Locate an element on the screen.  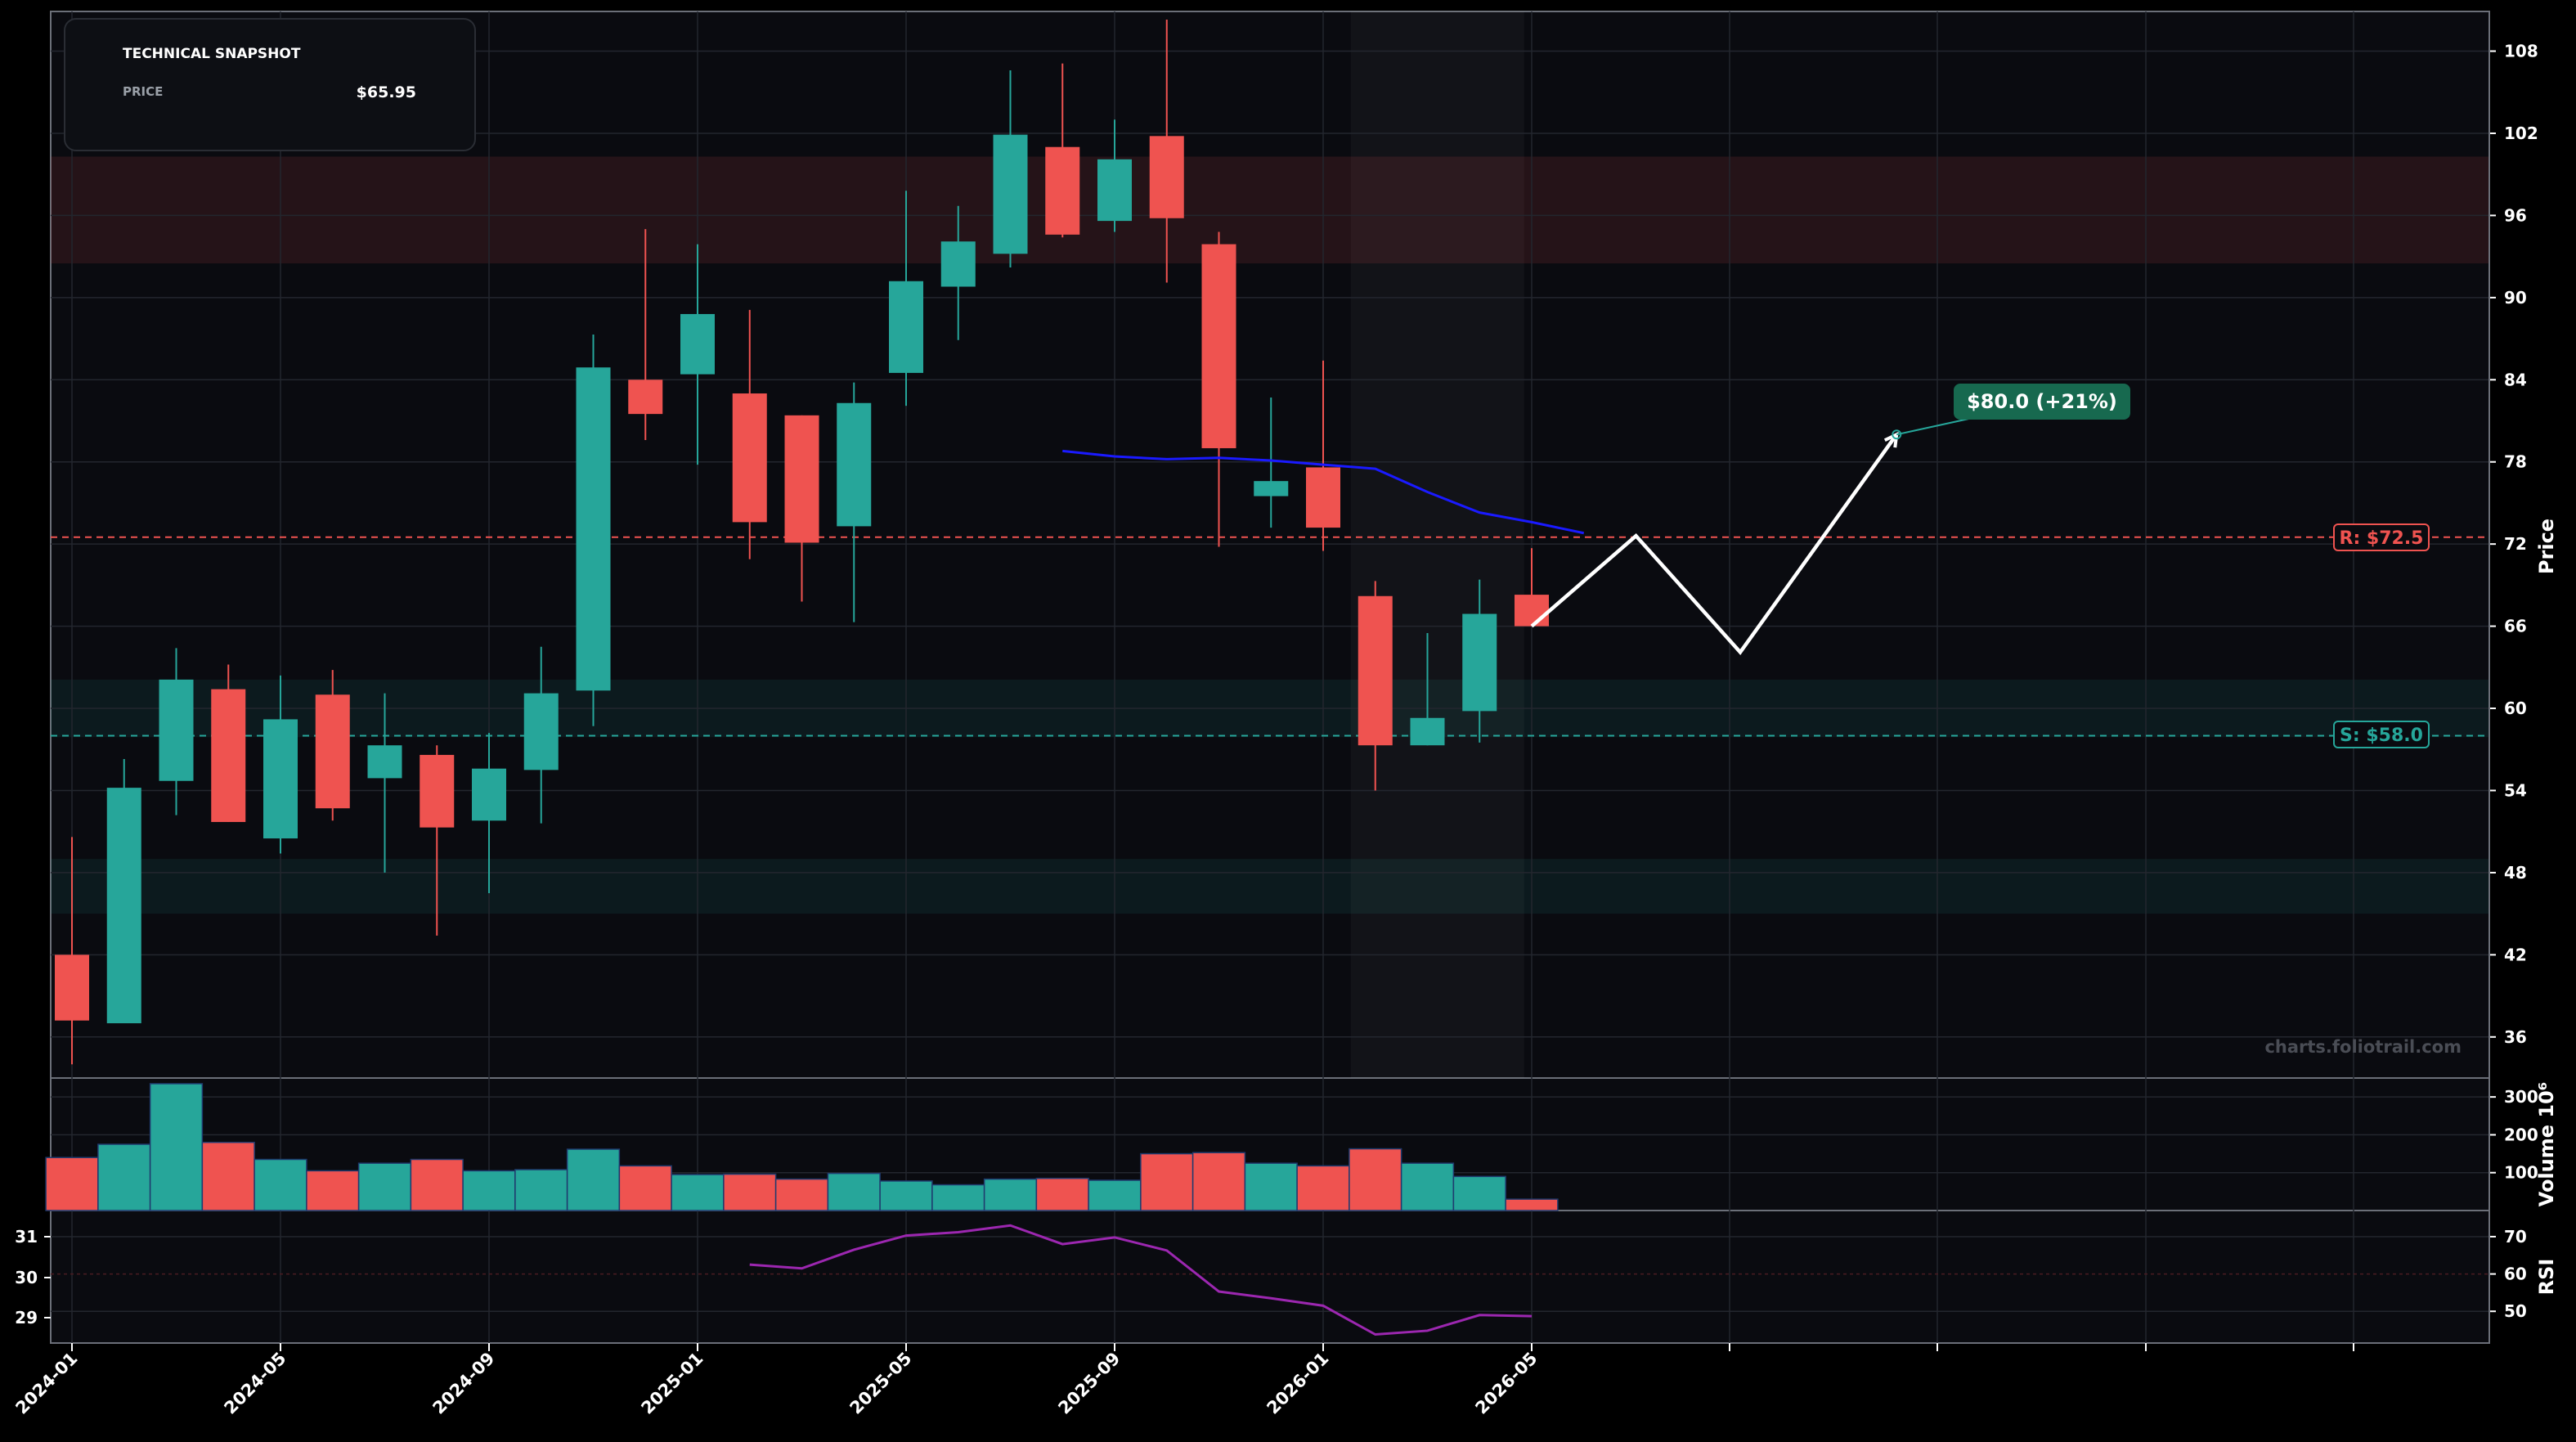
price-axis-label: Price is located at coordinates (2546, 546).